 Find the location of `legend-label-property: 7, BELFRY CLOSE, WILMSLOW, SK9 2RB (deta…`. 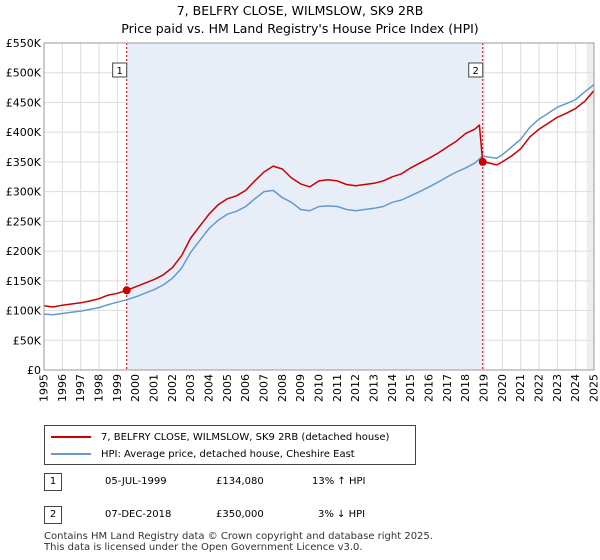

legend-label-property: 7, BELFRY CLOSE, WILMSLOW, SK9 2RB (deta… is located at coordinates (245, 437).